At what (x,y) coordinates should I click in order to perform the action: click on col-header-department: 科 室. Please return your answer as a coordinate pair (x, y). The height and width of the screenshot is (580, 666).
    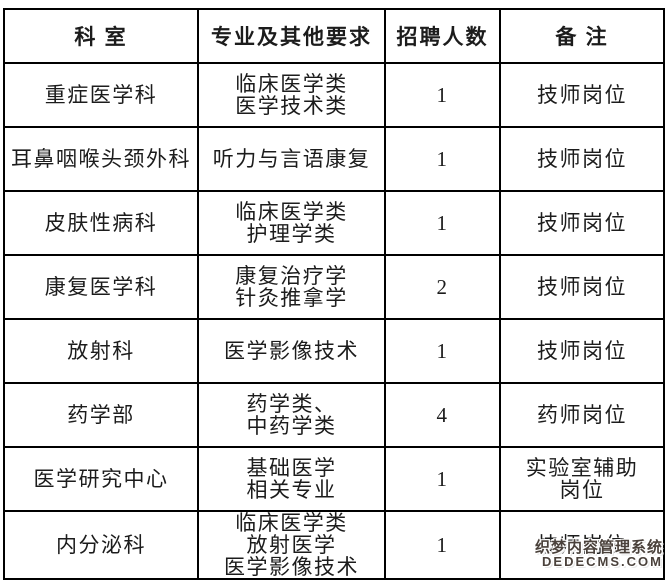
    Looking at the image, I should click on (101, 36).